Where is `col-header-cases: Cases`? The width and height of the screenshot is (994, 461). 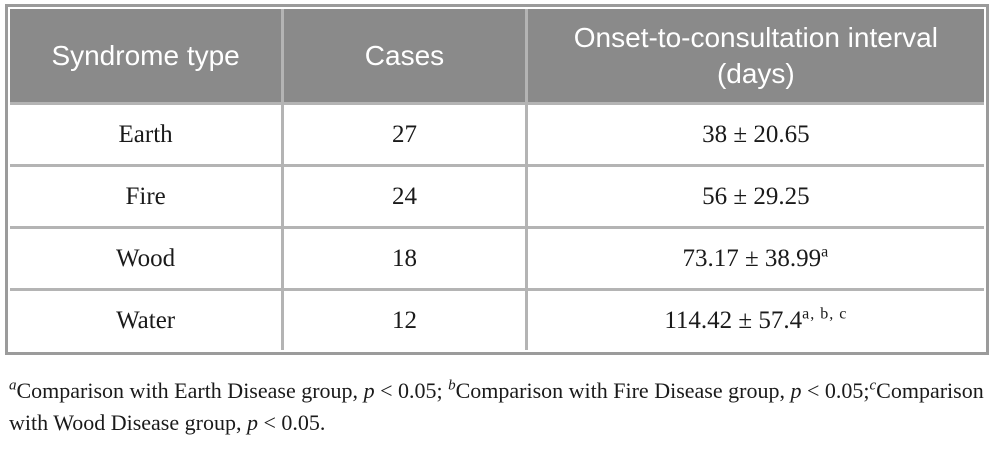 col-header-cases: Cases is located at coordinates (404, 56).